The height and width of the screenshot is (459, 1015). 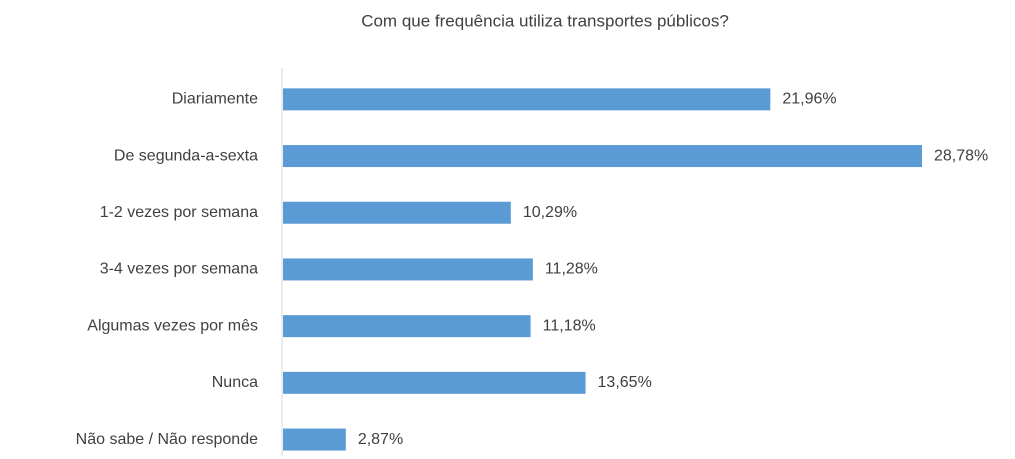 What do you see at coordinates (215, 99) in the screenshot?
I see `y-tick-label: Diariamente` at bounding box center [215, 99].